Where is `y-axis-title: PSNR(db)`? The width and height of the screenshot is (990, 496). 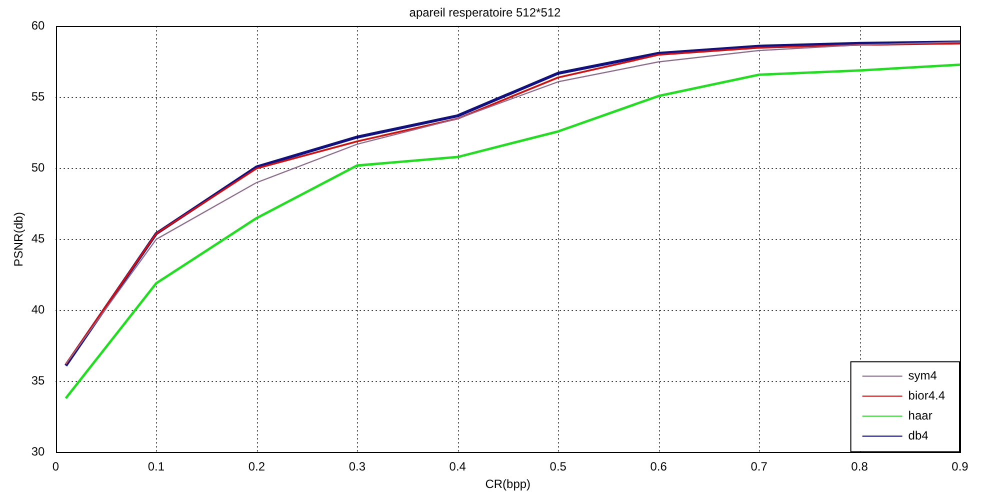
y-axis-title: PSNR(db) is located at coordinates (19, 239).